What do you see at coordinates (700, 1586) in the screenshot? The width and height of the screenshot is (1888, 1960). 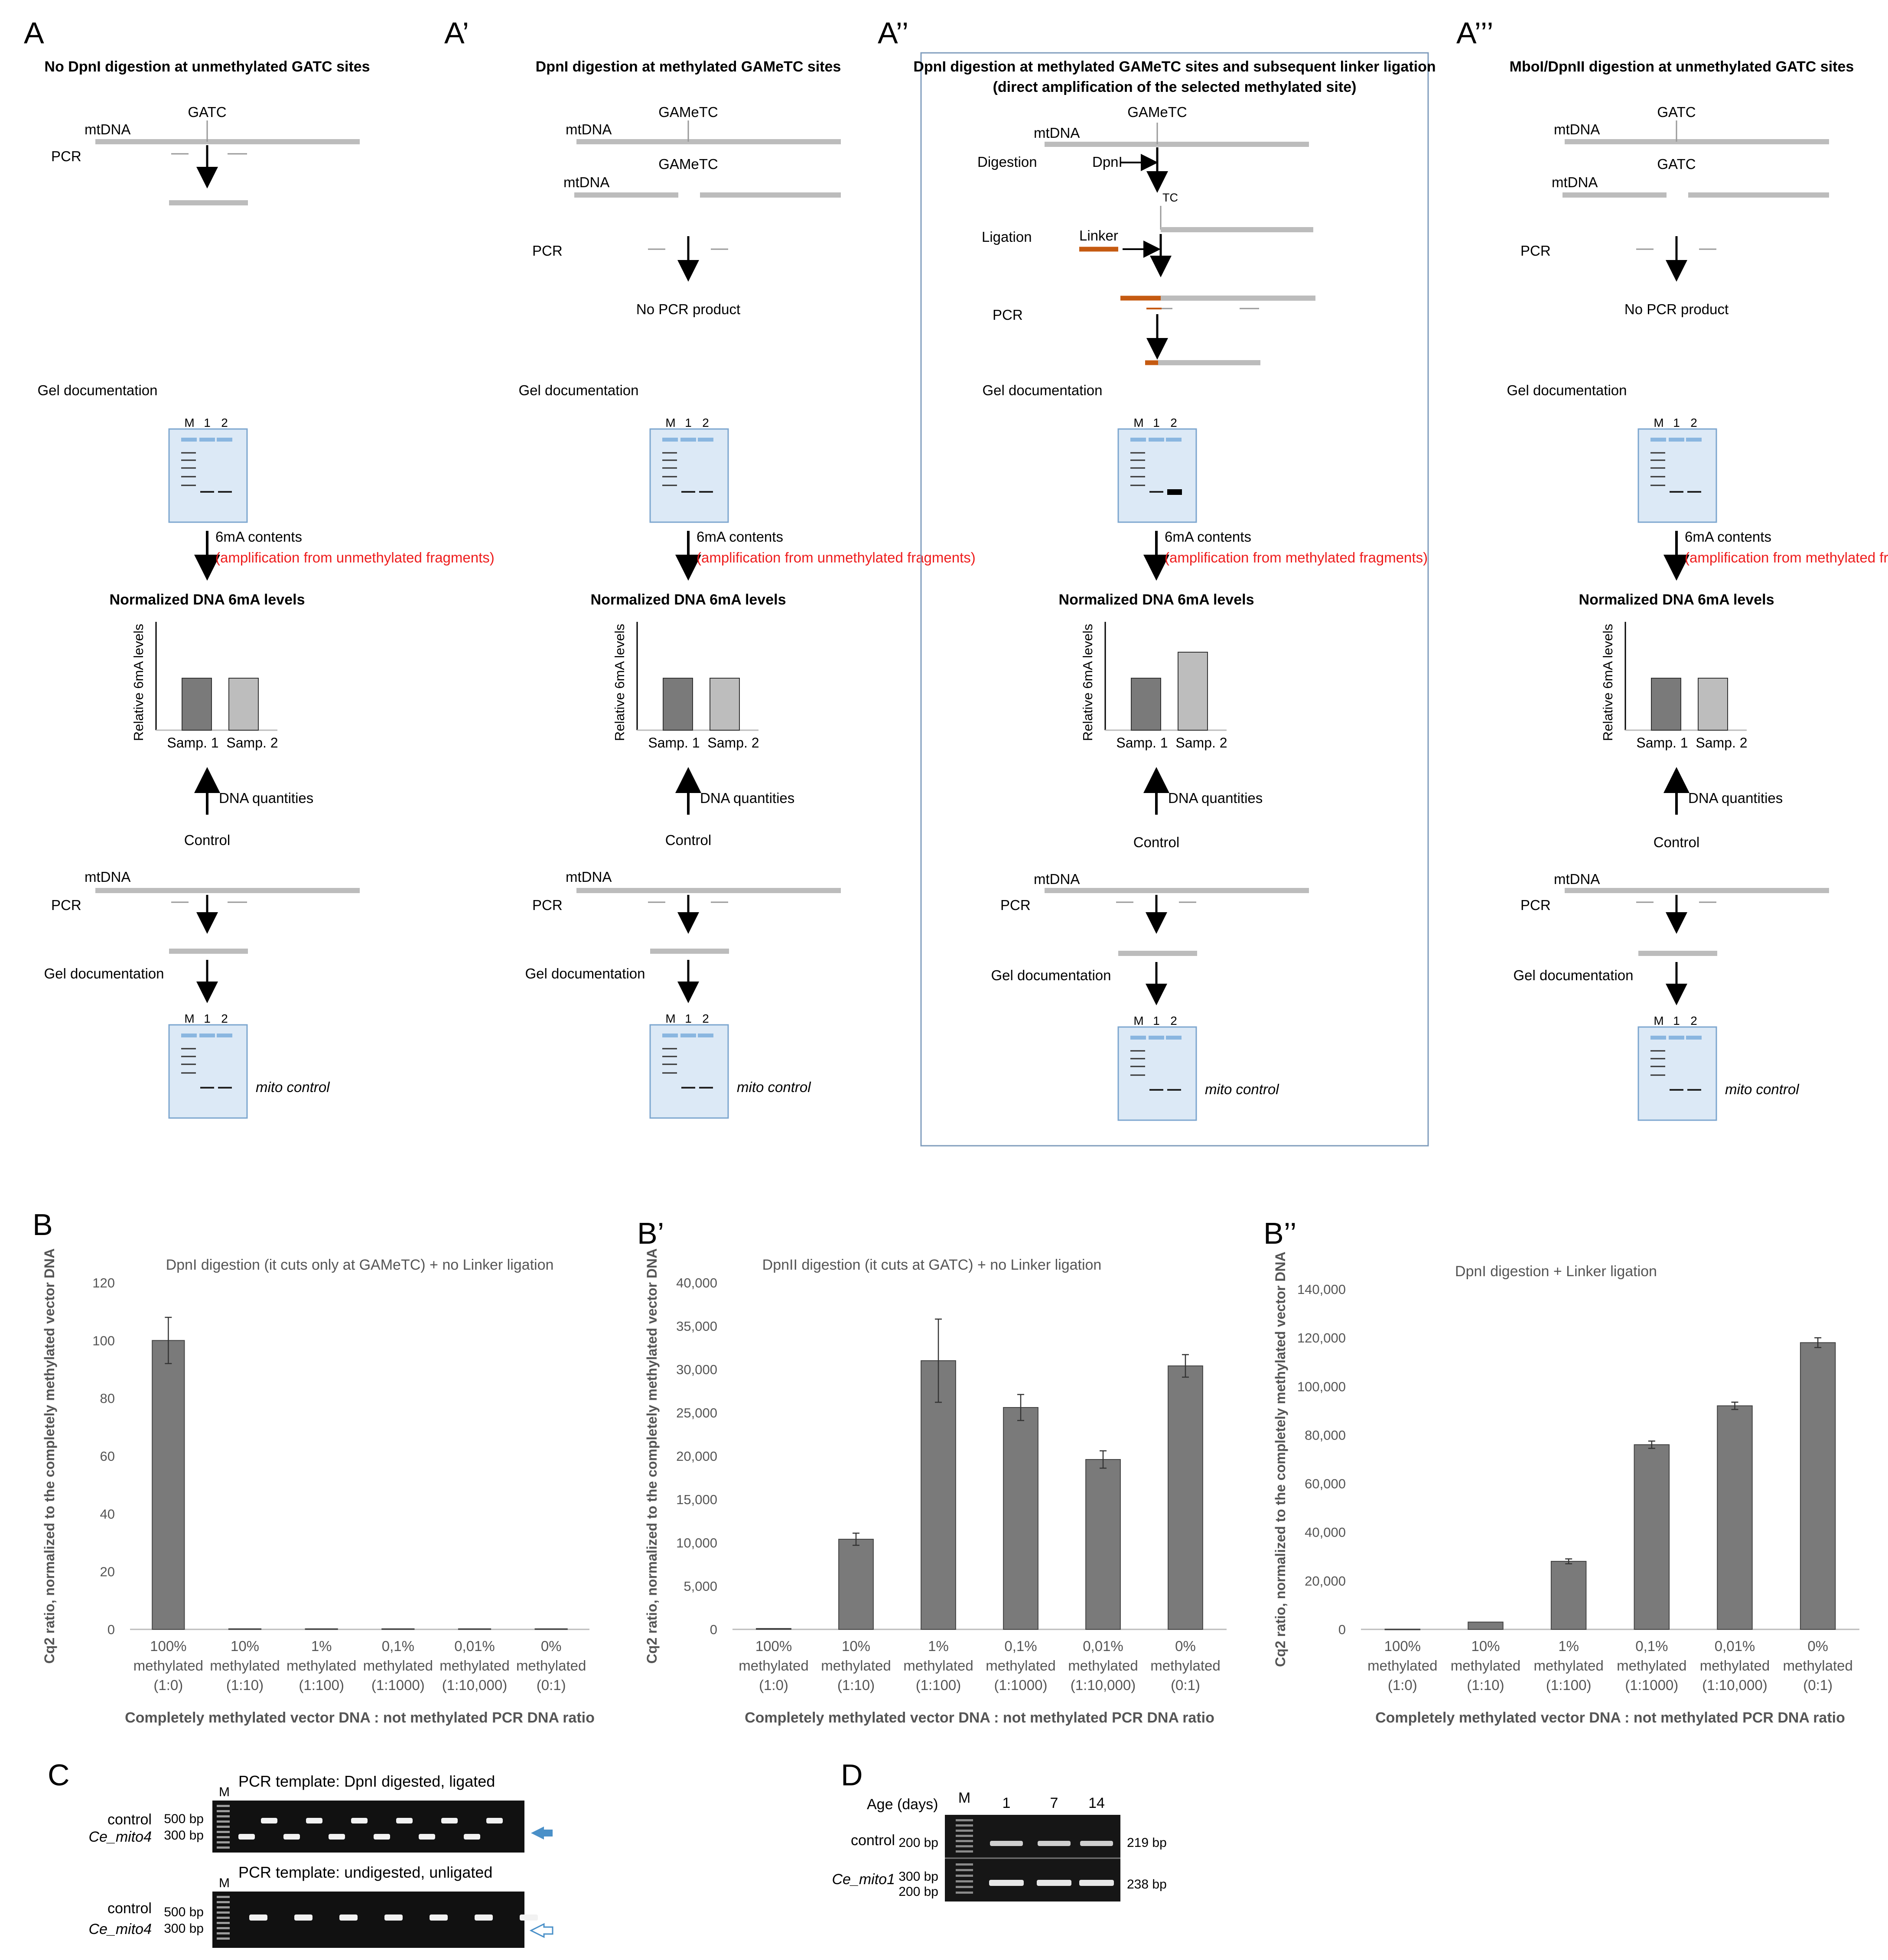 I see `y-tick-label: 5,000` at bounding box center [700, 1586].